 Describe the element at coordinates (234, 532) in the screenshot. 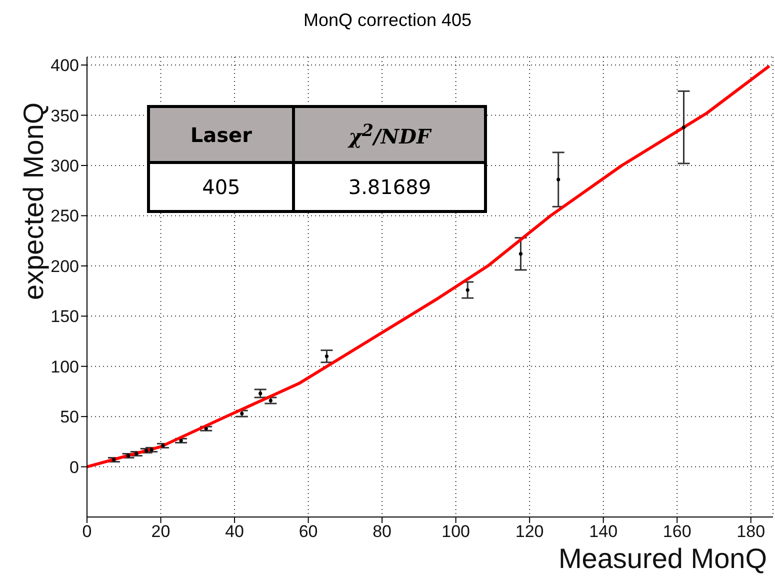

I see `x-tick-label: 40` at that location.